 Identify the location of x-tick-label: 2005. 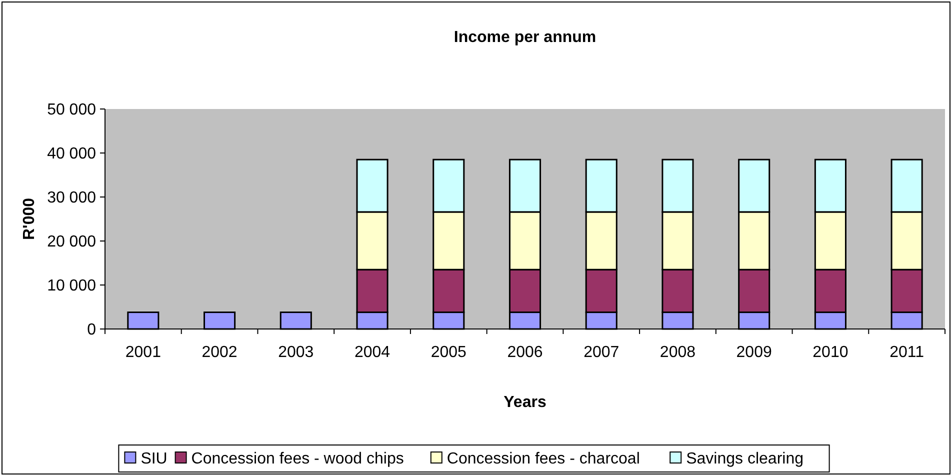
(448, 352).